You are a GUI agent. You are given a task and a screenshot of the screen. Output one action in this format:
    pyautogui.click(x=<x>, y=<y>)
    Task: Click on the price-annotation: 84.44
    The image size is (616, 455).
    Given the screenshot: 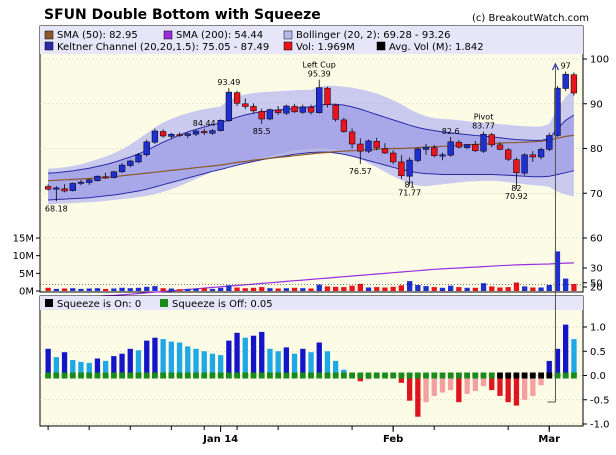 What is the action you would take?
    pyautogui.click(x=204, y=123)
    